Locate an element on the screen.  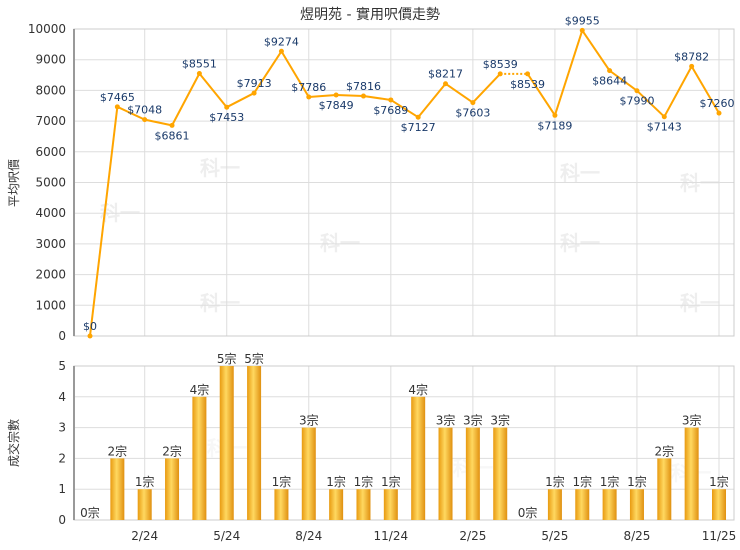
line-data-label: $8539 is located at coordinates (527, 84).